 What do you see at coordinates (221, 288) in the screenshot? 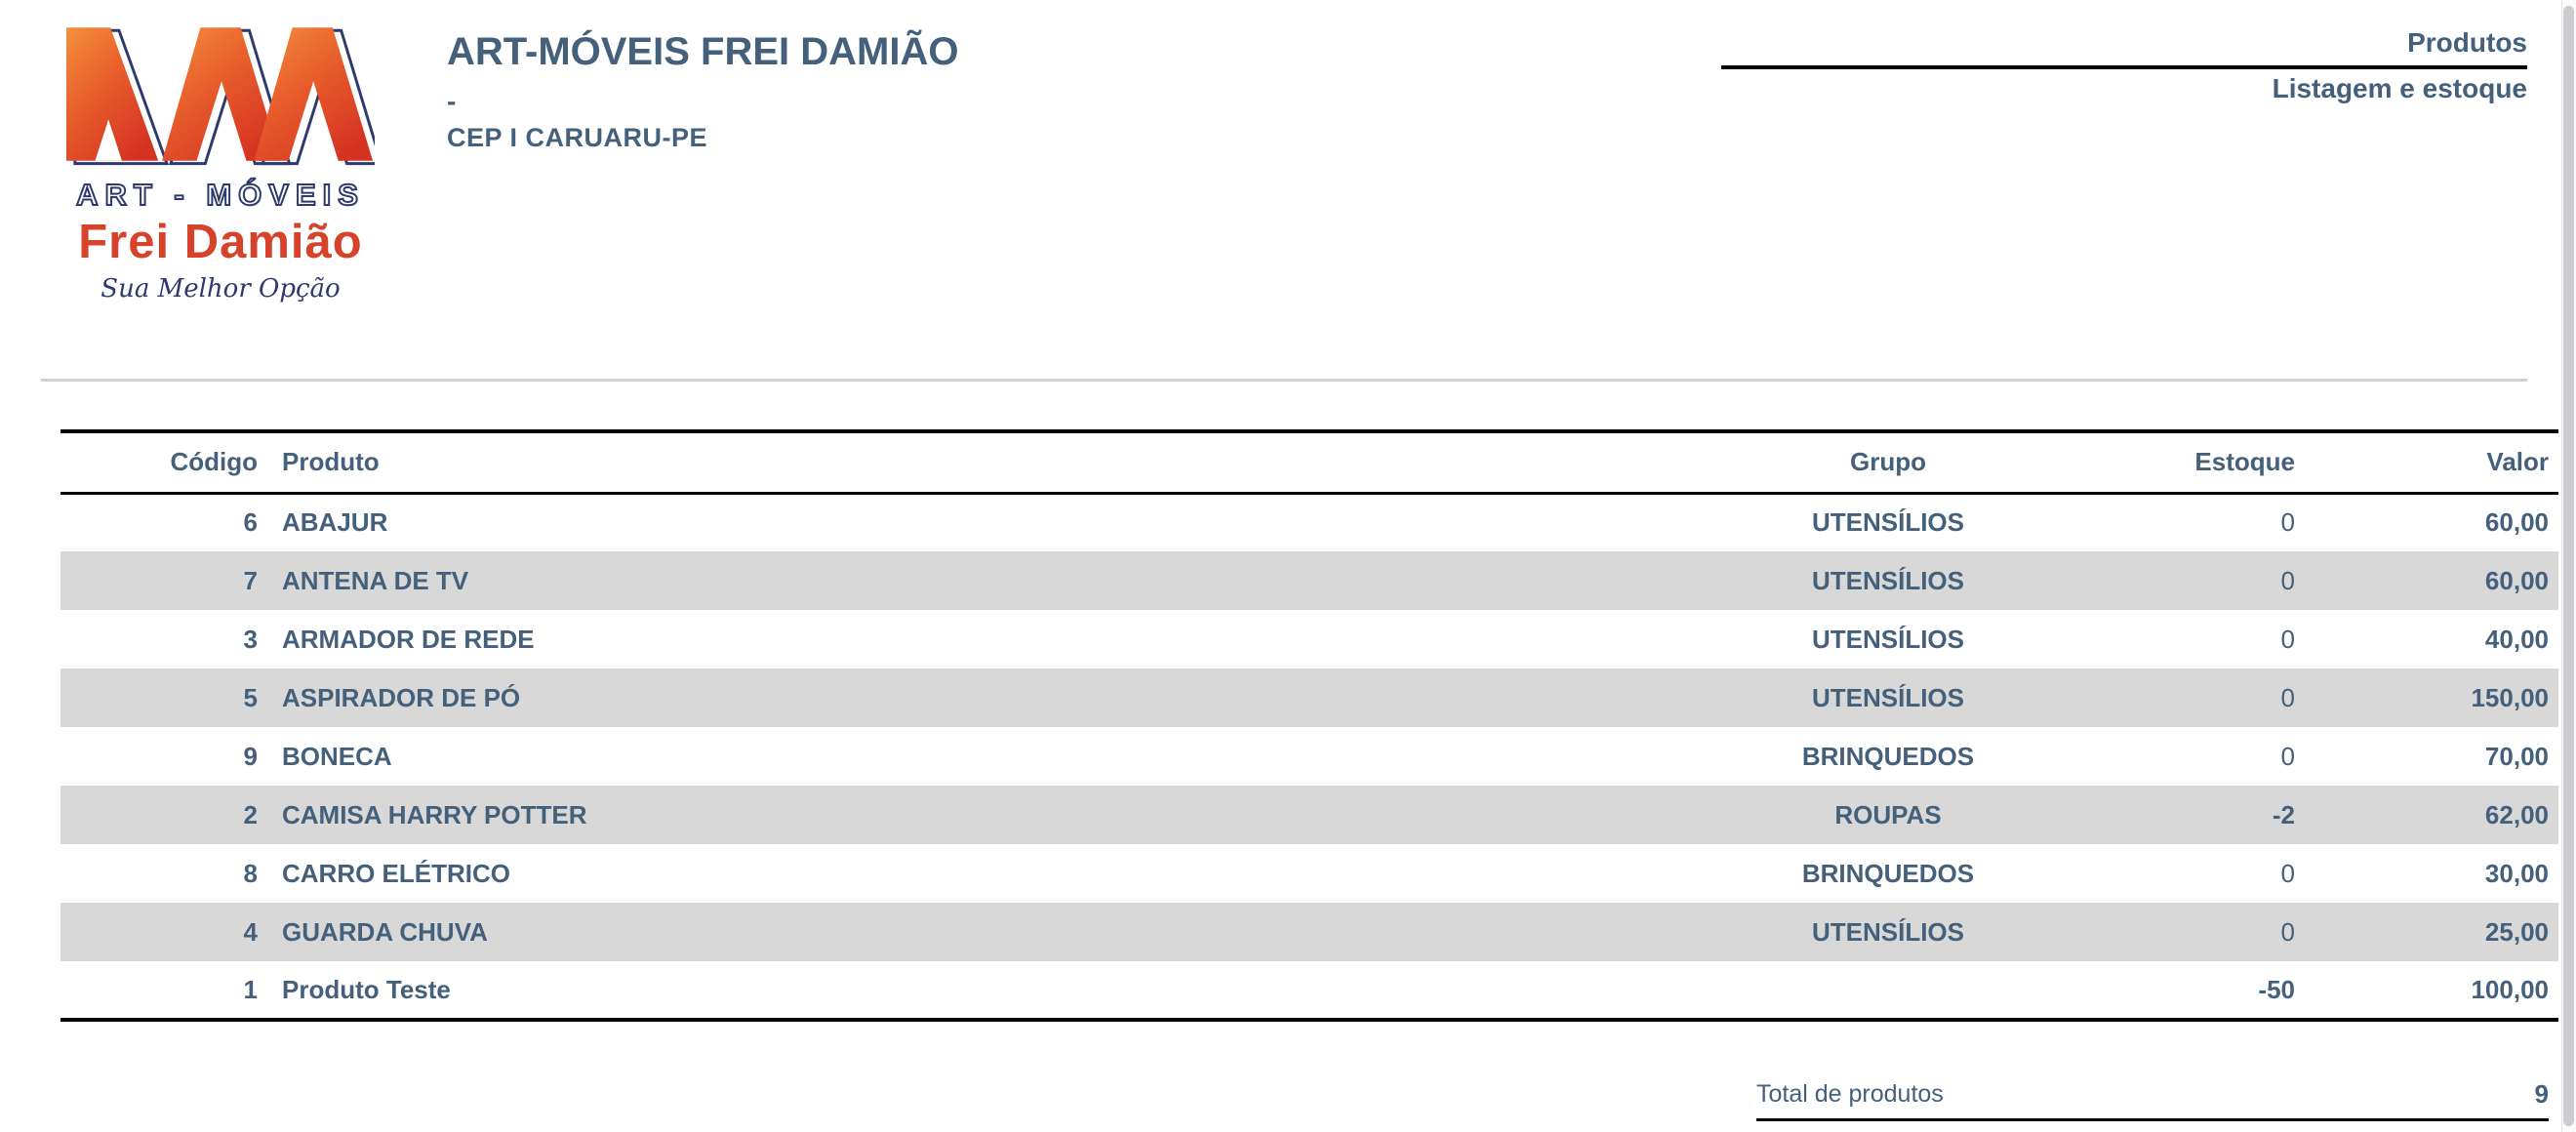
I see `logo-tagline: Sua Melhor Opção` at bounding box center [221, 288].